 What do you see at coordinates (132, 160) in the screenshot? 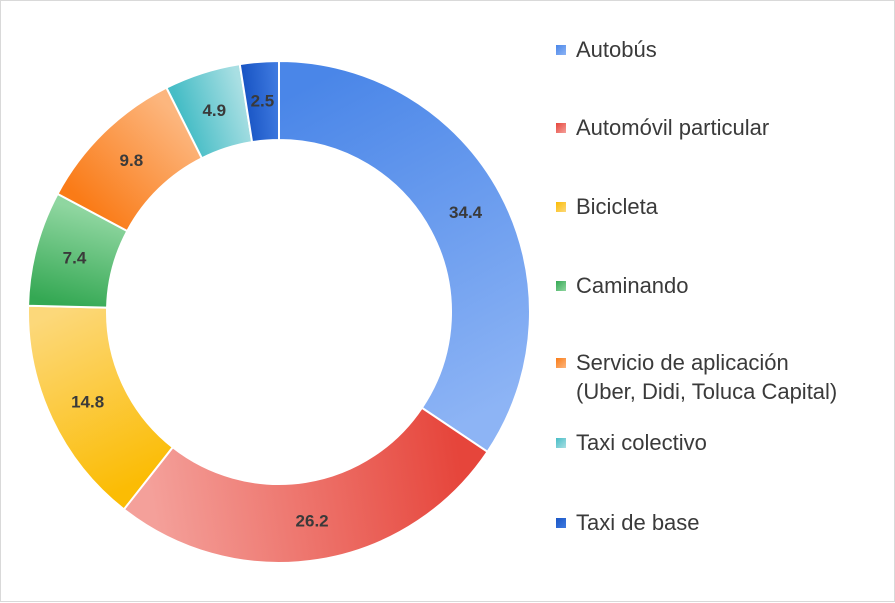
I see `data-label-servicio-de-aplicacion: 9.8` at bounding box center [132, 160].